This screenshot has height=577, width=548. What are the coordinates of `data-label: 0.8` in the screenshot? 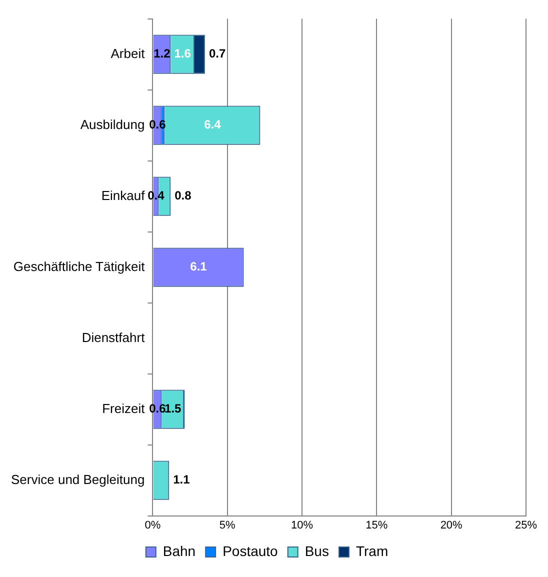 It's located at (183, 195).